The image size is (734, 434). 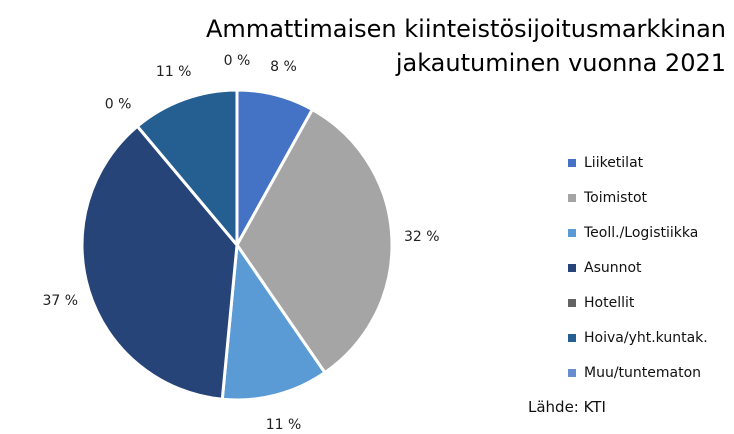 What do you see at coordinates (283, 67) in the screenshot?
I see `data-label-liiketilat: 8 %` at bounding box center [283, 67].